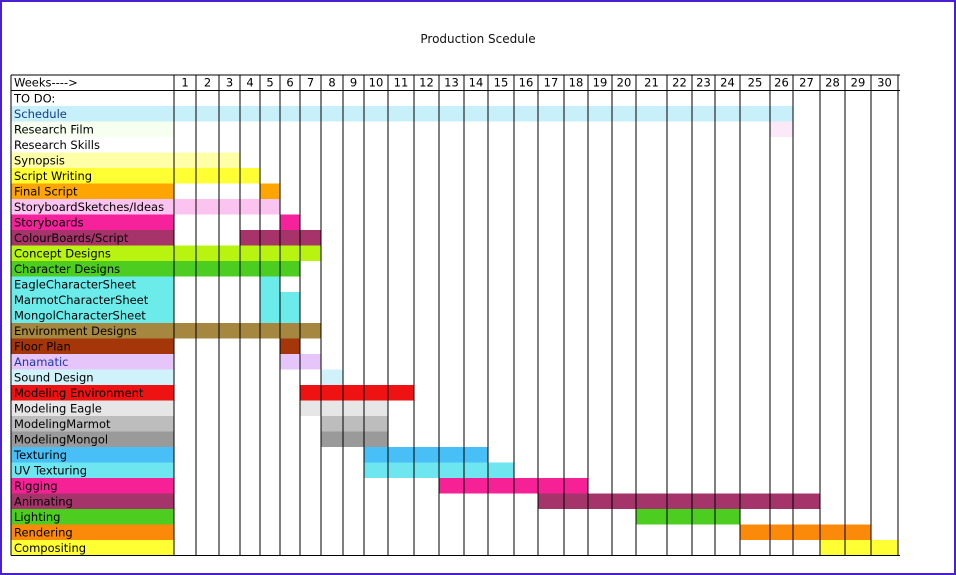 The image size is (956, 575). I want to click on task-name: Synopsis, so click(39, 160).